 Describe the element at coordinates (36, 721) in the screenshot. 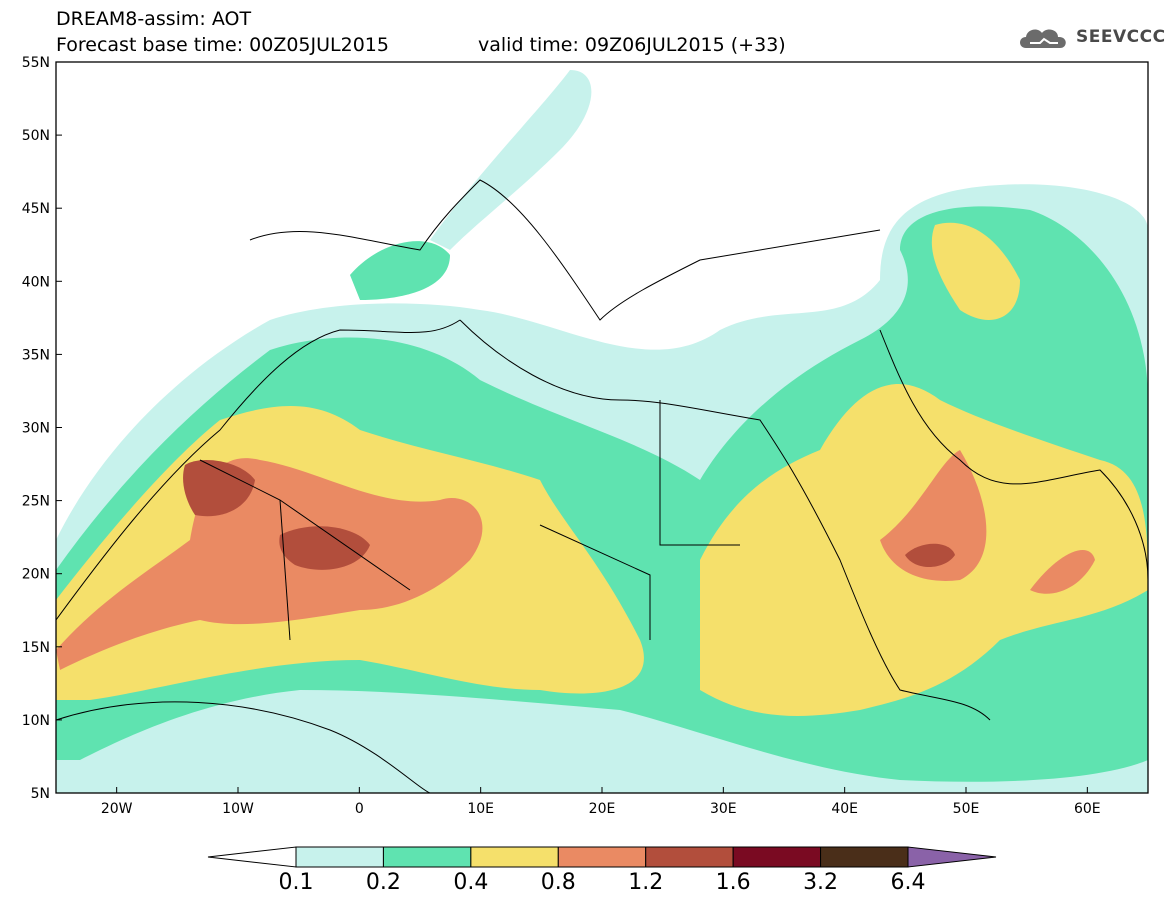

I see `lat-tick-label: 10N` at that location.